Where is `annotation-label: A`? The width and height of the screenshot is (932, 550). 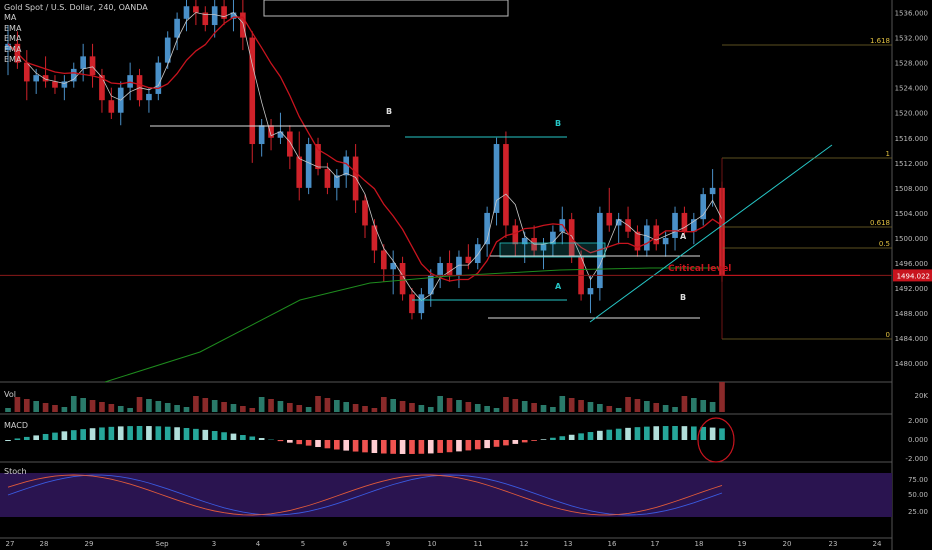
annotation-label: A is located at coordinates (683, 236).